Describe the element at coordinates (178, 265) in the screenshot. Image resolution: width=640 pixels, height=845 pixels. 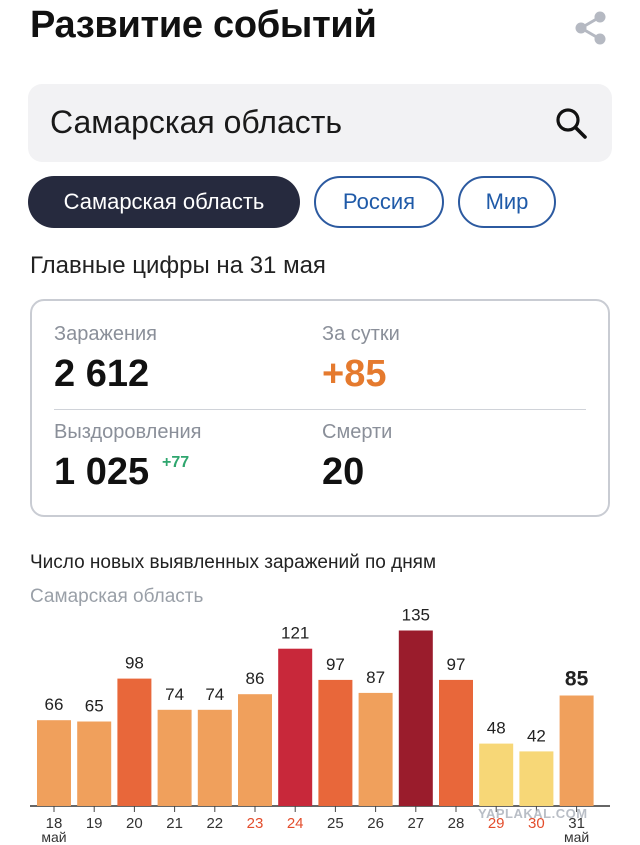
I see `summary-heading: Главные цифры на 31 мая` at that location.